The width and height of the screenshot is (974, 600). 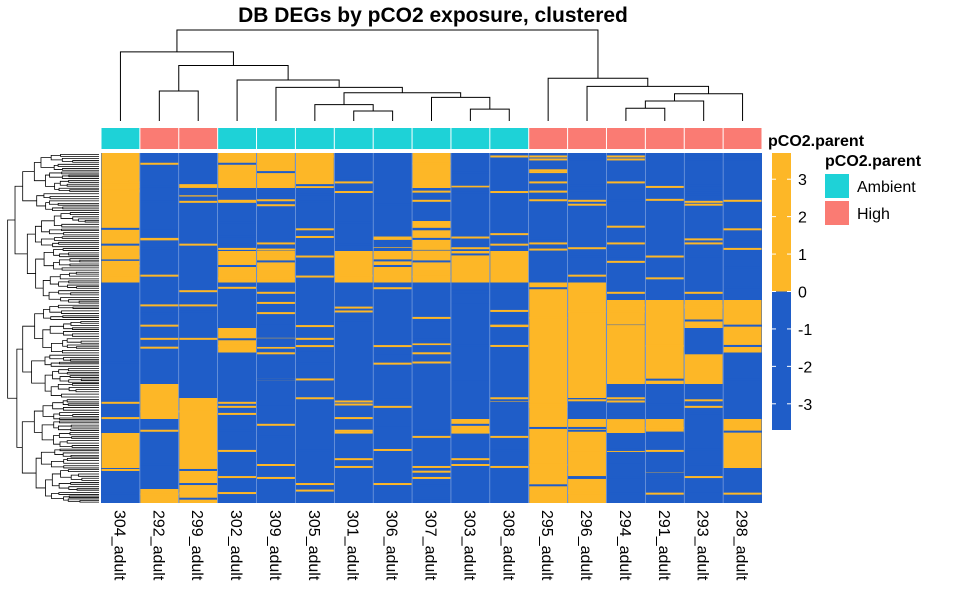 What do you see at coordinates (663, 545) in the screenshot?
I see `column-label: 291_adult` at bounding box center [663, 545].